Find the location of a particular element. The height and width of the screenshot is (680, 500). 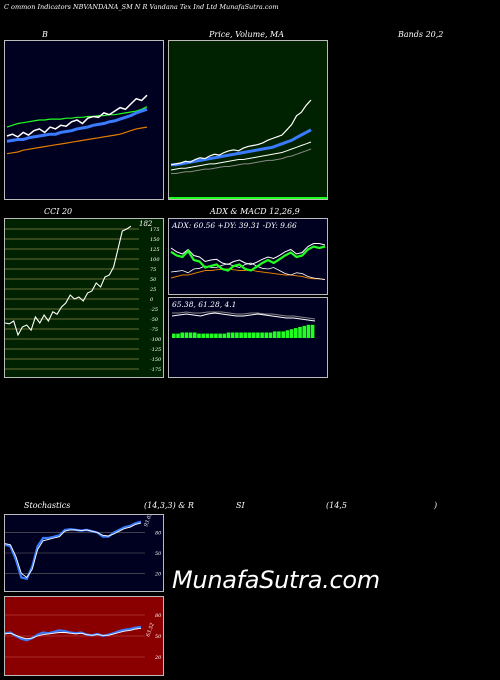

rsi-tick-label: 50 is located at coordinates (158, 637).